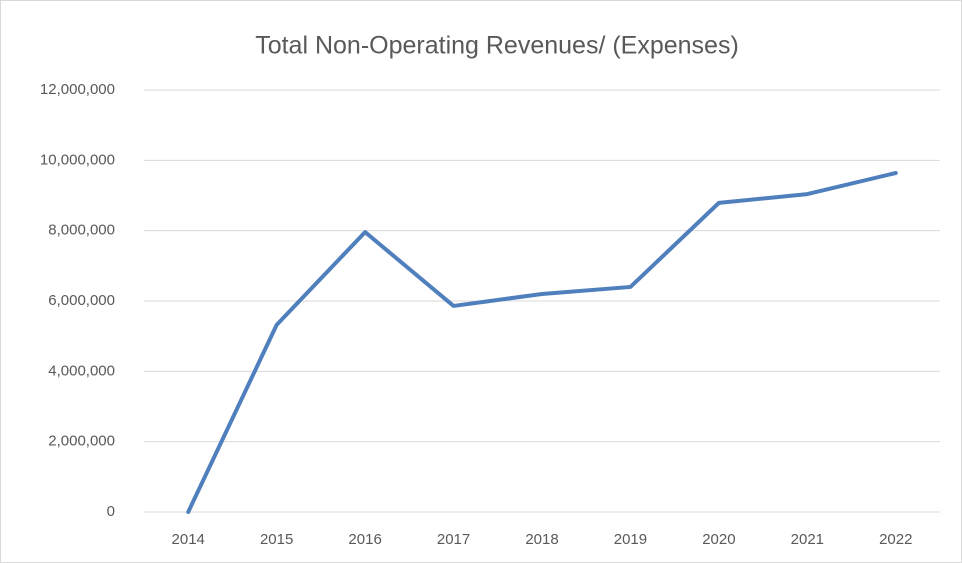 This screenshot has height=563, width=962. I want to click on x-tick-label: 2019, so click(630, 539).